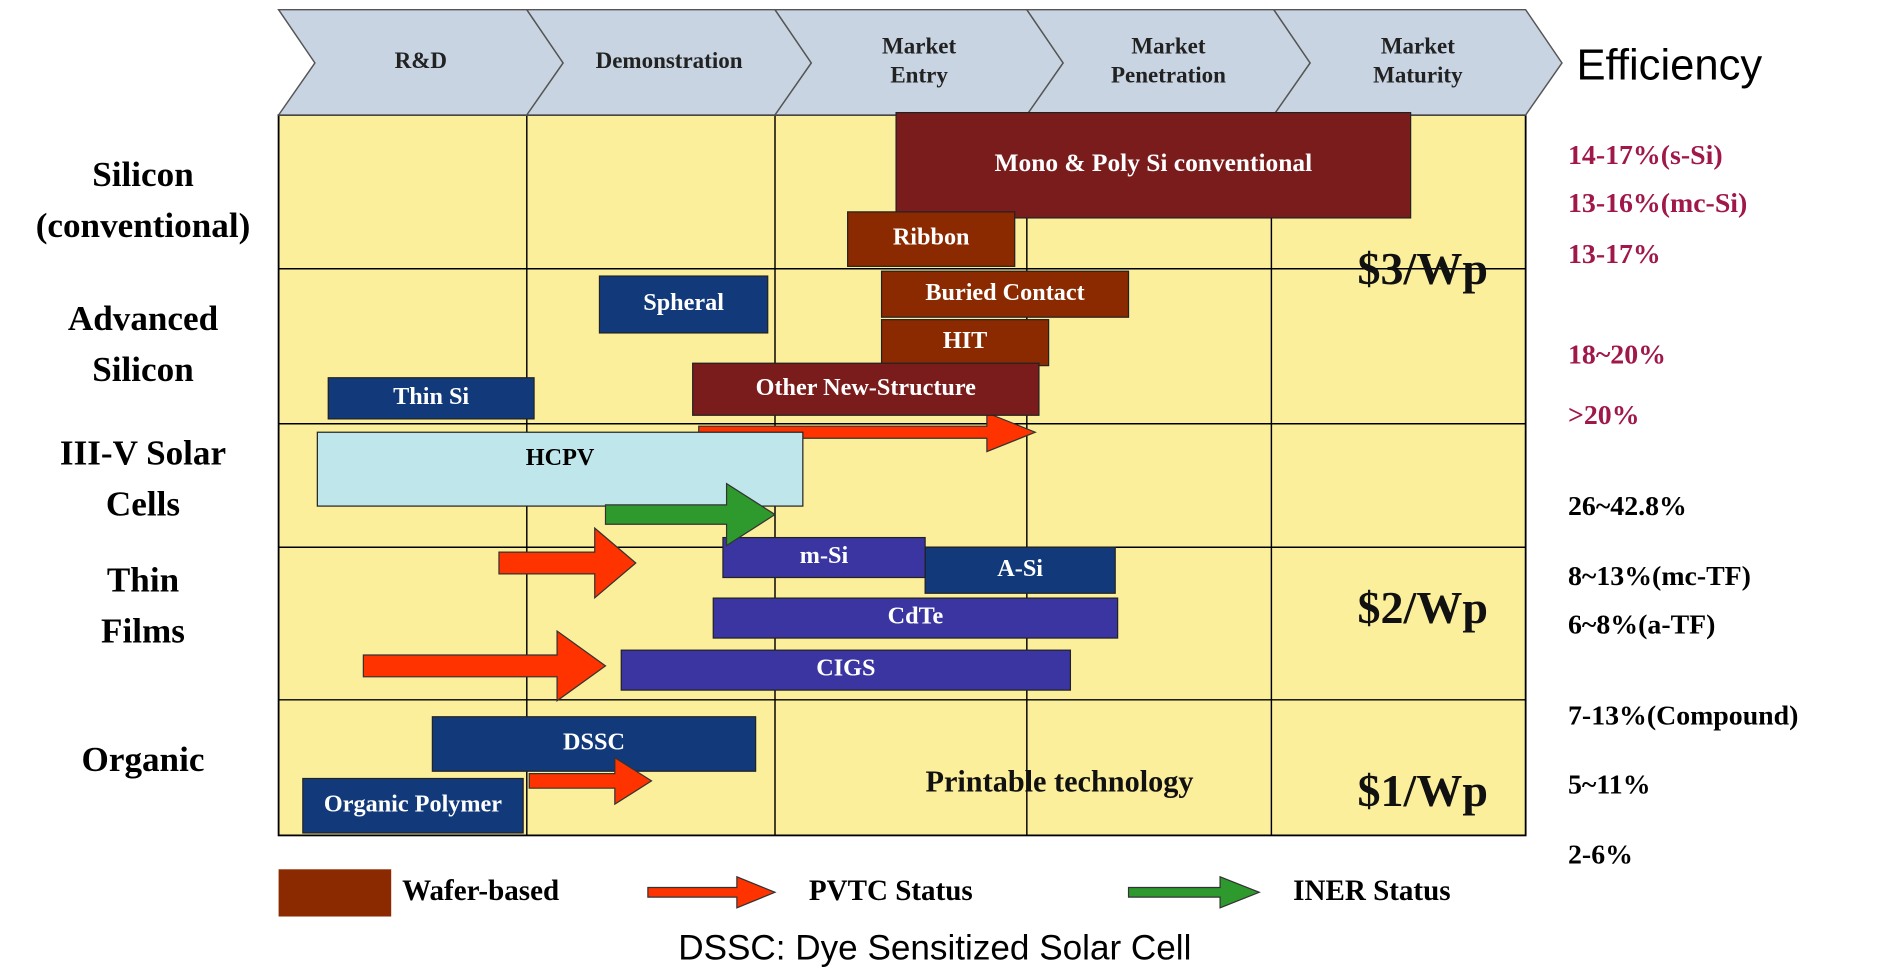 This screenshot has height=971, width=1889. I want to click on efficiency-value: 6~8%(a-TF), so click(1641, 625).